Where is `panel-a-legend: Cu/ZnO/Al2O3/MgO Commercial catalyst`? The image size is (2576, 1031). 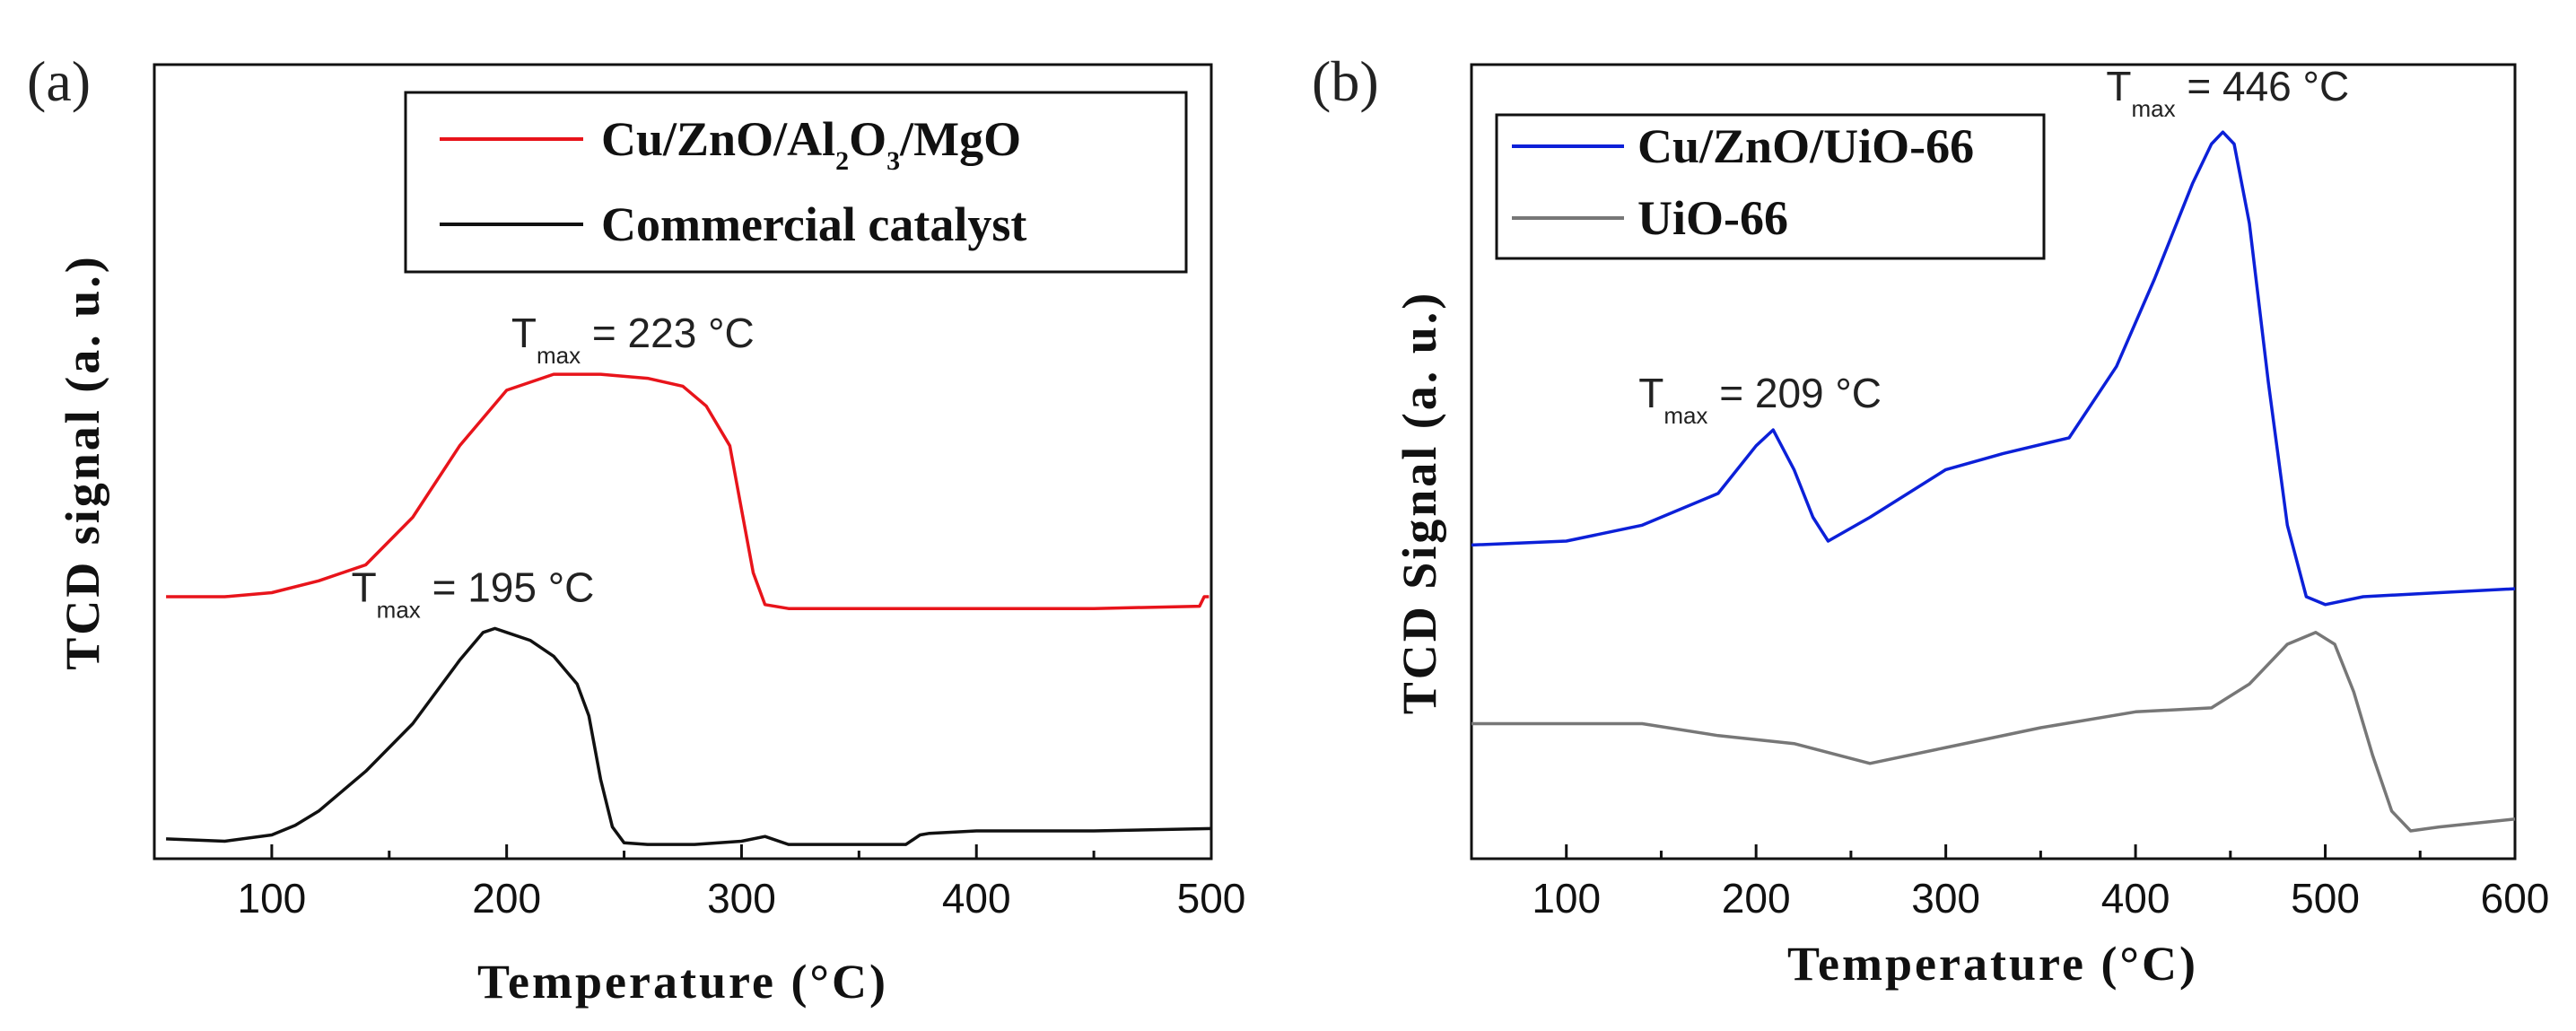 panel-a-legend: Cu/ZnO/Al2O3/MgO Commercial catalyst is located at coordinates (796, 182).